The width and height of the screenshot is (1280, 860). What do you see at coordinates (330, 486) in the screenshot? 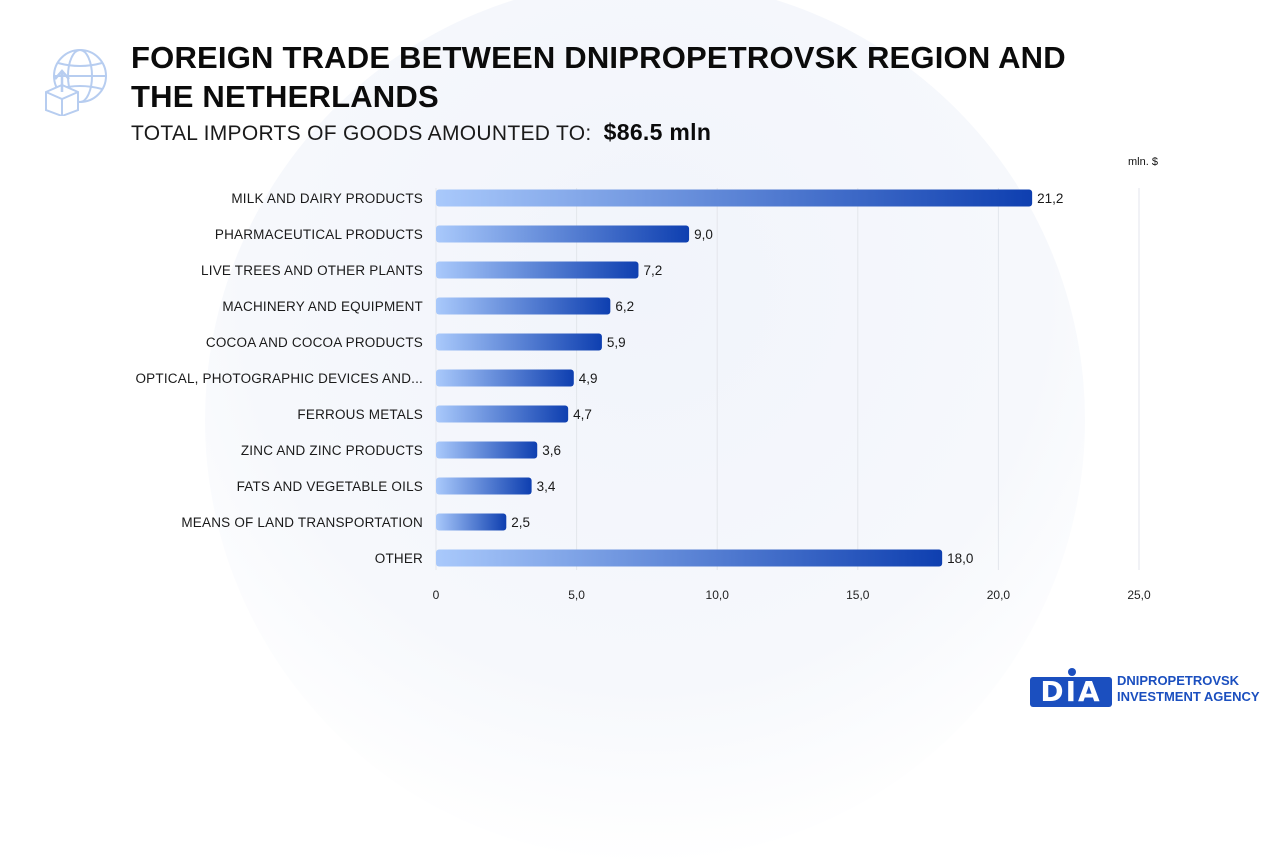
I see `category-label: FATS AND VEGETABLE OILS` at bounding box center [330, 486].